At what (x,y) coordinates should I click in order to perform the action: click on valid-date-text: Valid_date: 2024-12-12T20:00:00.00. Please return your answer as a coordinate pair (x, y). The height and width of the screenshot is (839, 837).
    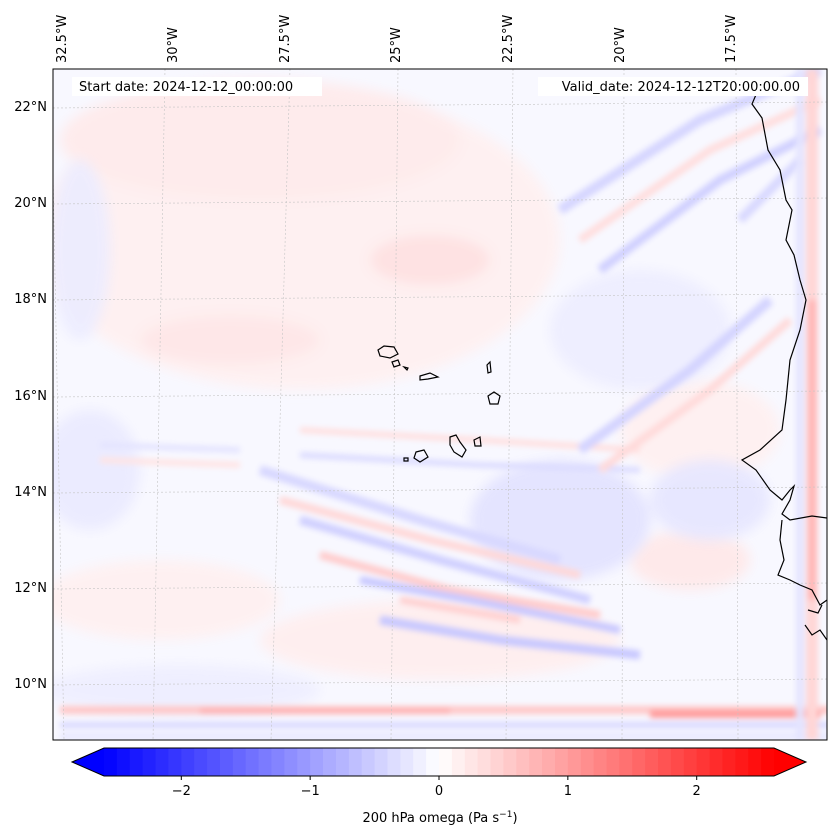
    Looking at the image, I should click on (681, 87).